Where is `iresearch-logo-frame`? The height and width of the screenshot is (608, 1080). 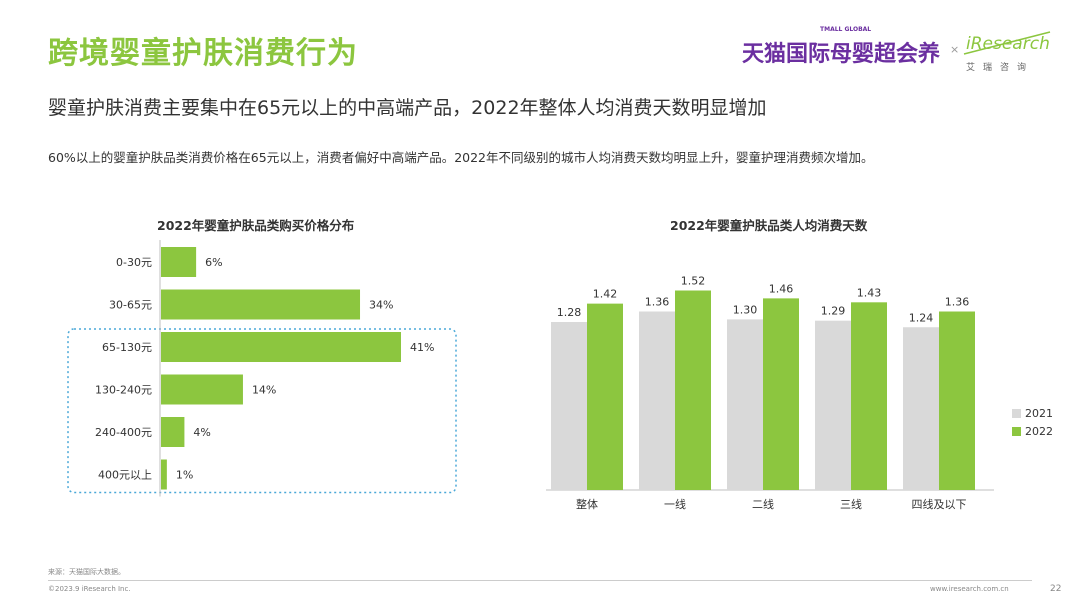 iresearch-logo-frame is located at coordinates (1007, 43).